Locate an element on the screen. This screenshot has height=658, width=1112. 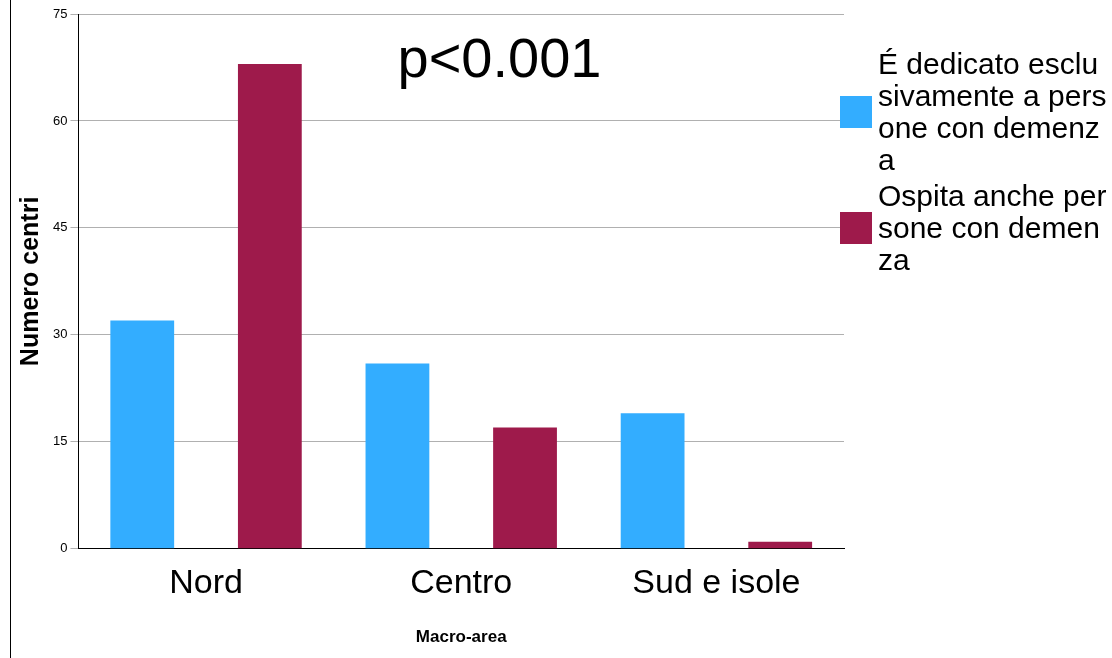
y-tick-label: 0 is located at coordinates (64, 548).